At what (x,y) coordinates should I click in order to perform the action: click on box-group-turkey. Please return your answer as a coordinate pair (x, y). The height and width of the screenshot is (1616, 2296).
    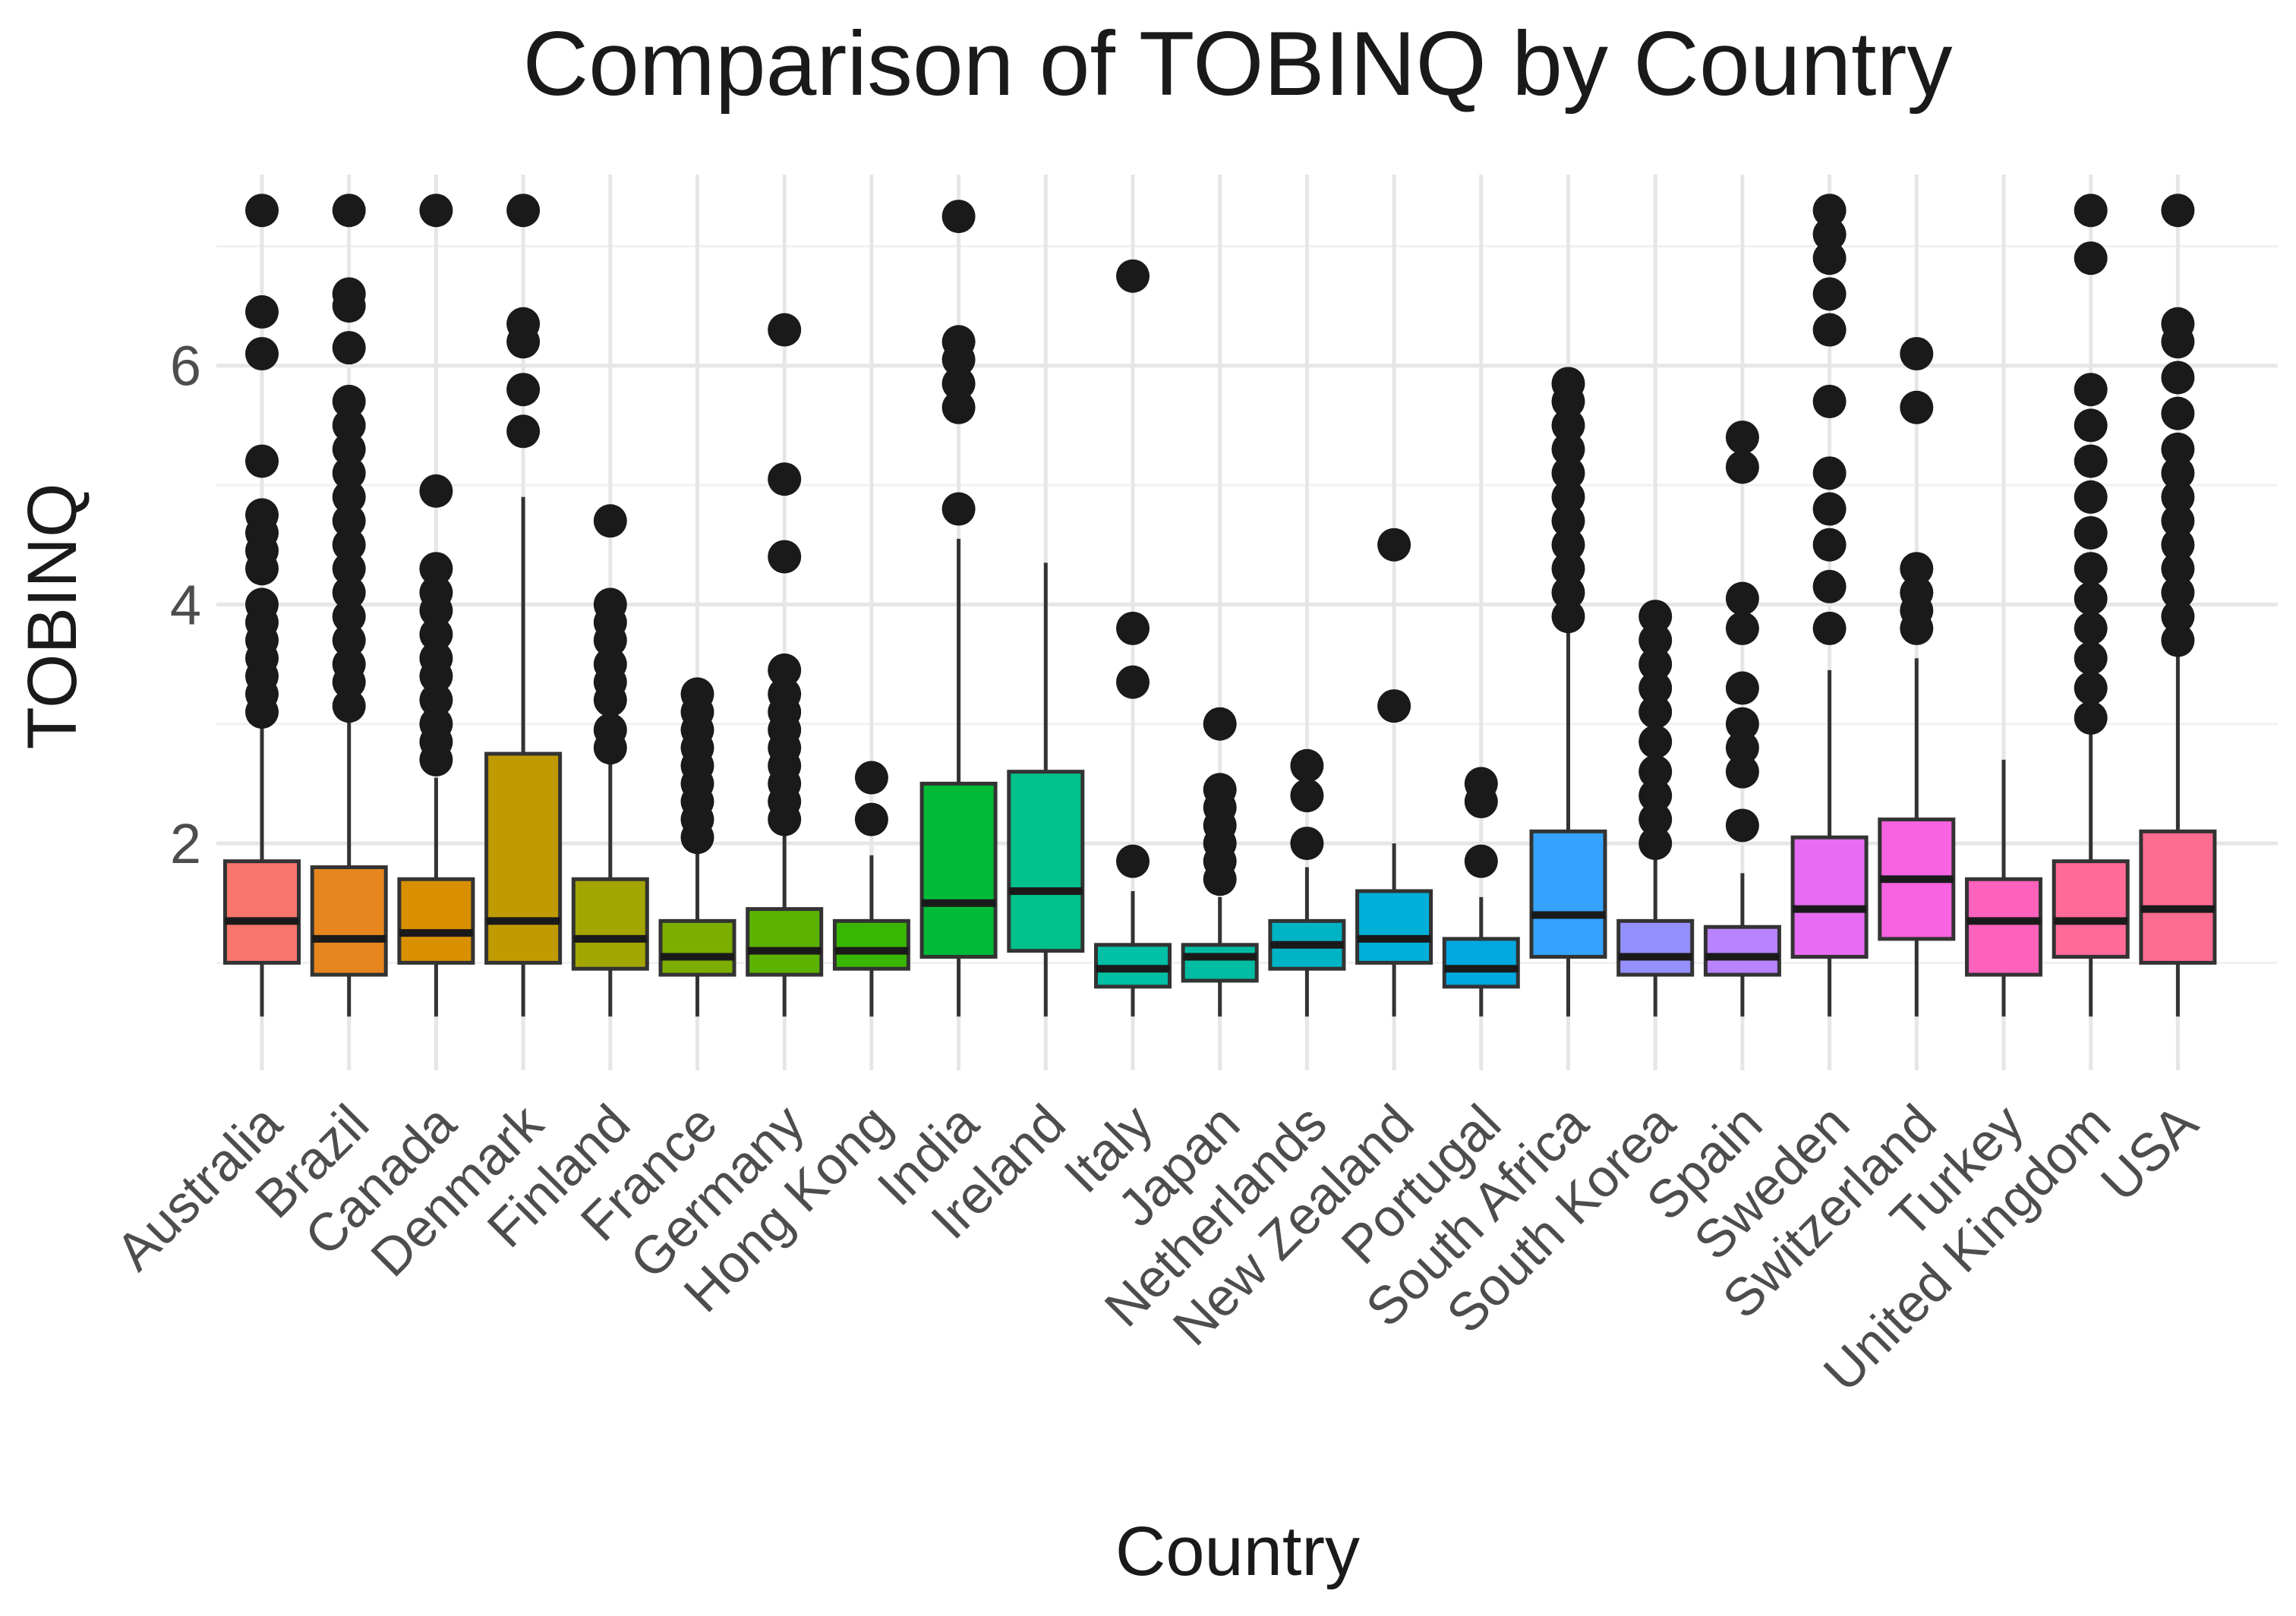
    Looking at the image, I should click on (2004, 888).